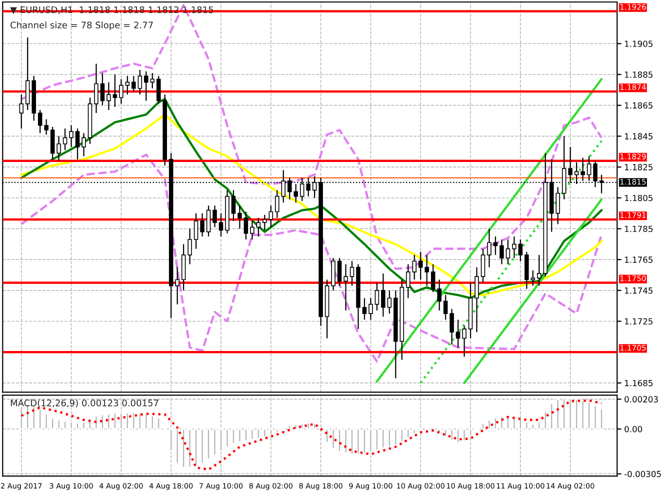 The height and width of the screenshot is (499, 665). Describe the element at coordinates (81, 25) in the screenshot. I see `annotation: Channel size = 78 Slope = 2.77` at that location.